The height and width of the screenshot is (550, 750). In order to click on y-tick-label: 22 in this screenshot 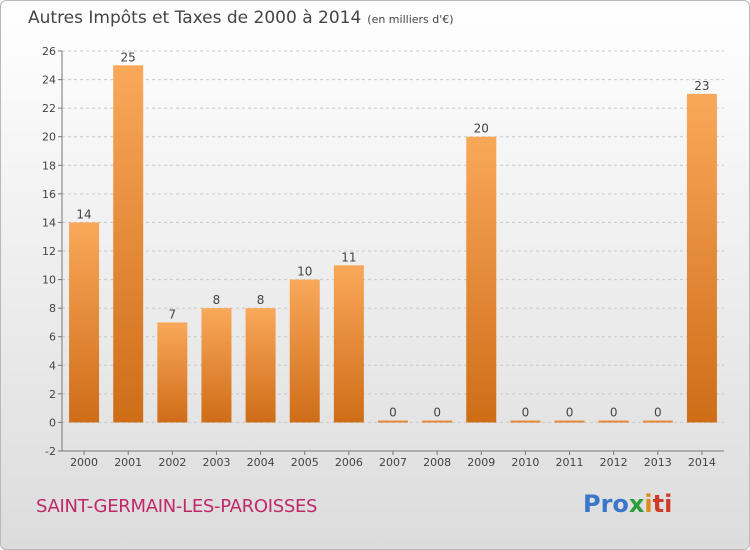, I will do `click(49, 108)`.